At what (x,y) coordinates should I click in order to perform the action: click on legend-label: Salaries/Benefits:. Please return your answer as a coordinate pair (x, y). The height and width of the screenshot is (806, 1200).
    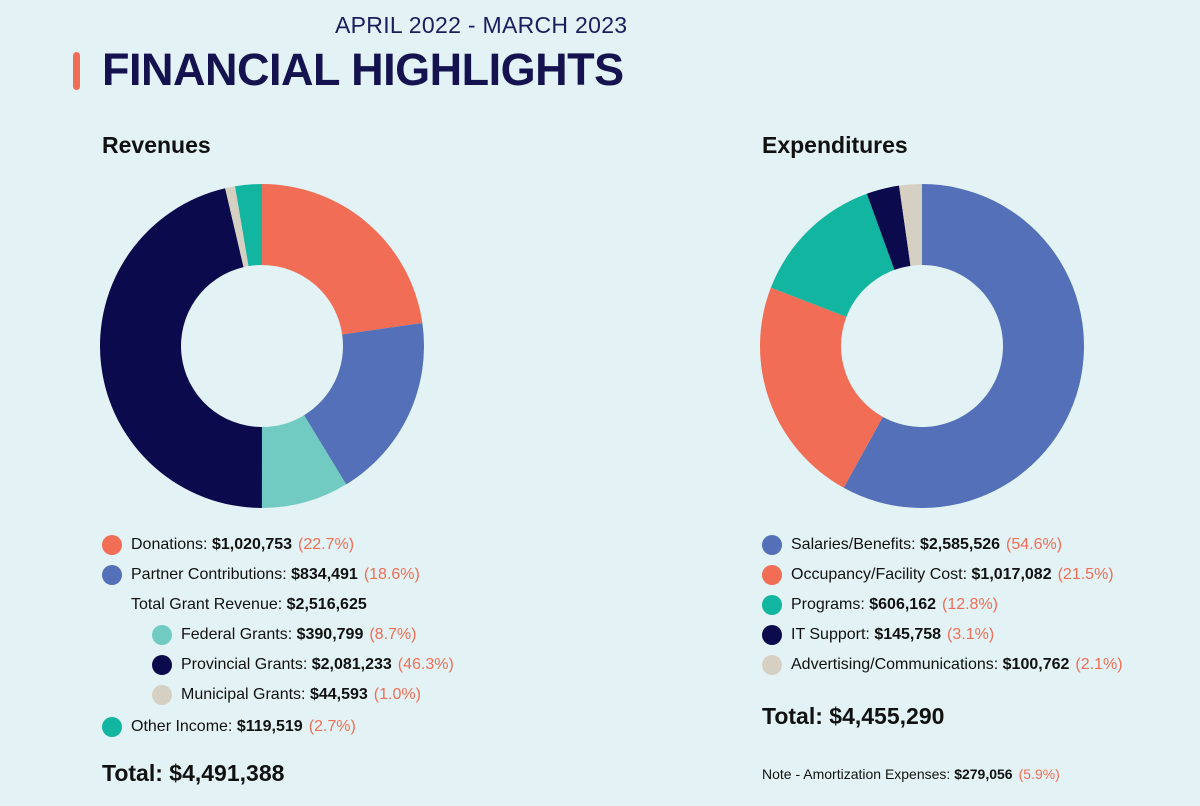
    Looking at the image, I should click on (853, 544).